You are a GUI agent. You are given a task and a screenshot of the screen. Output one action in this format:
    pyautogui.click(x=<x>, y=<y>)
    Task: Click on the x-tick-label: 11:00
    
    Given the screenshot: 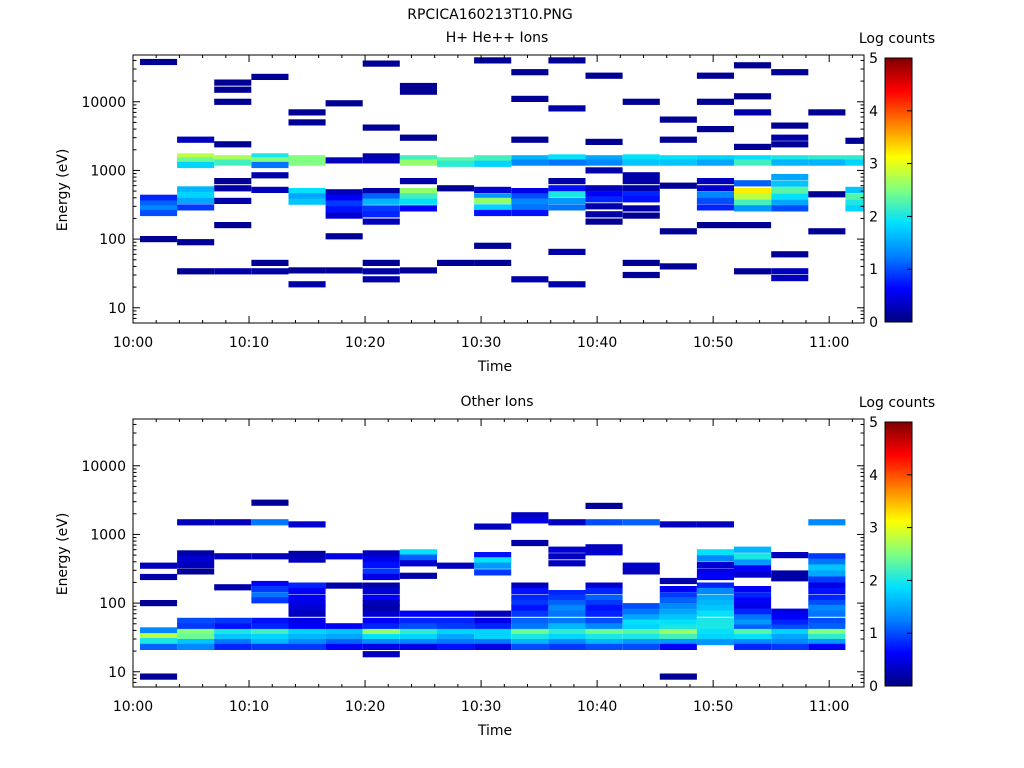 What is the action you would take?
    pyautogui.click(x=829, y=707)
    